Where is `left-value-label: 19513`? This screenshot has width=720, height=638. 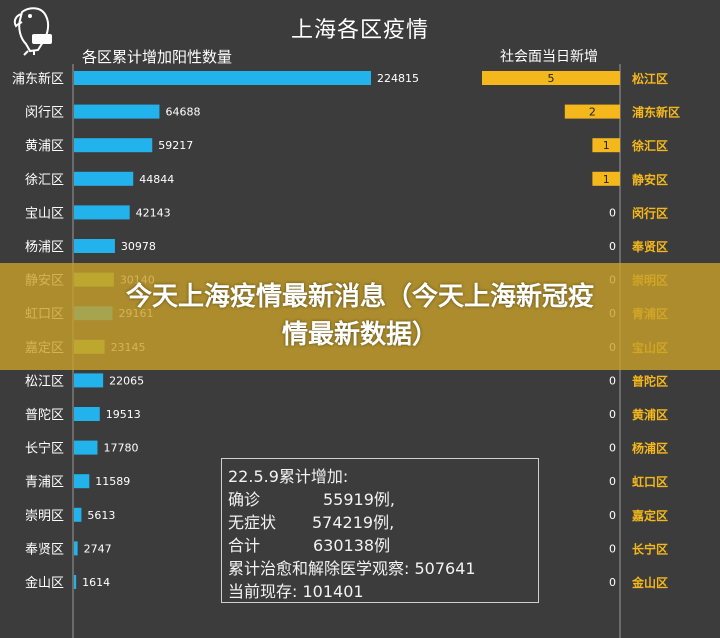 left-value-label: 19513 is located at coordinates (123, 414).